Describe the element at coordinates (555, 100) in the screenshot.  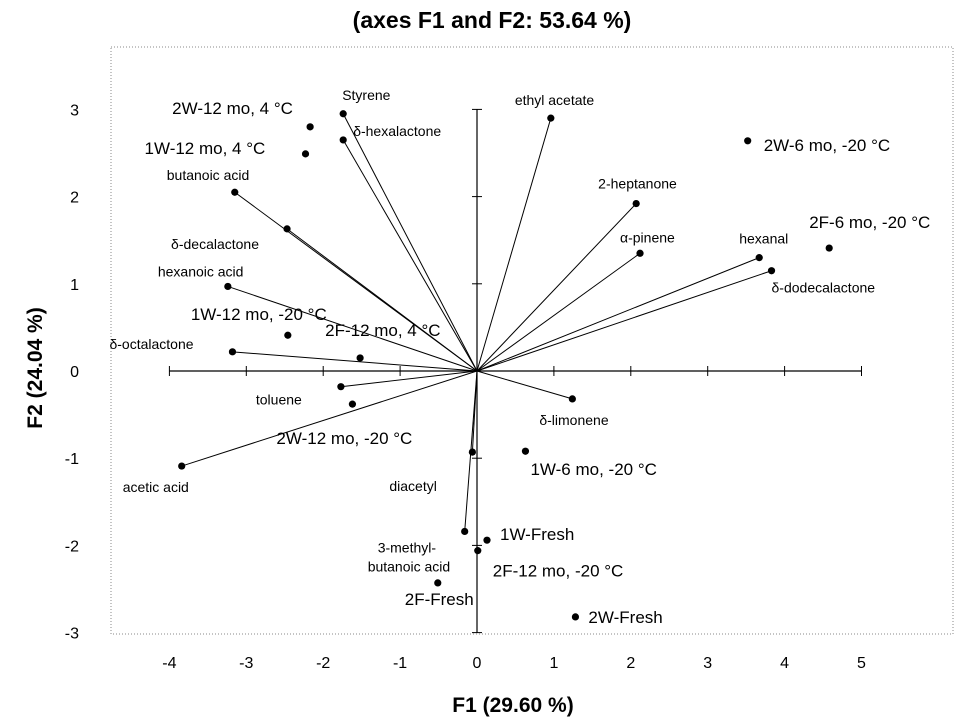
I see `variable-label: ethyl acetate` at that location.